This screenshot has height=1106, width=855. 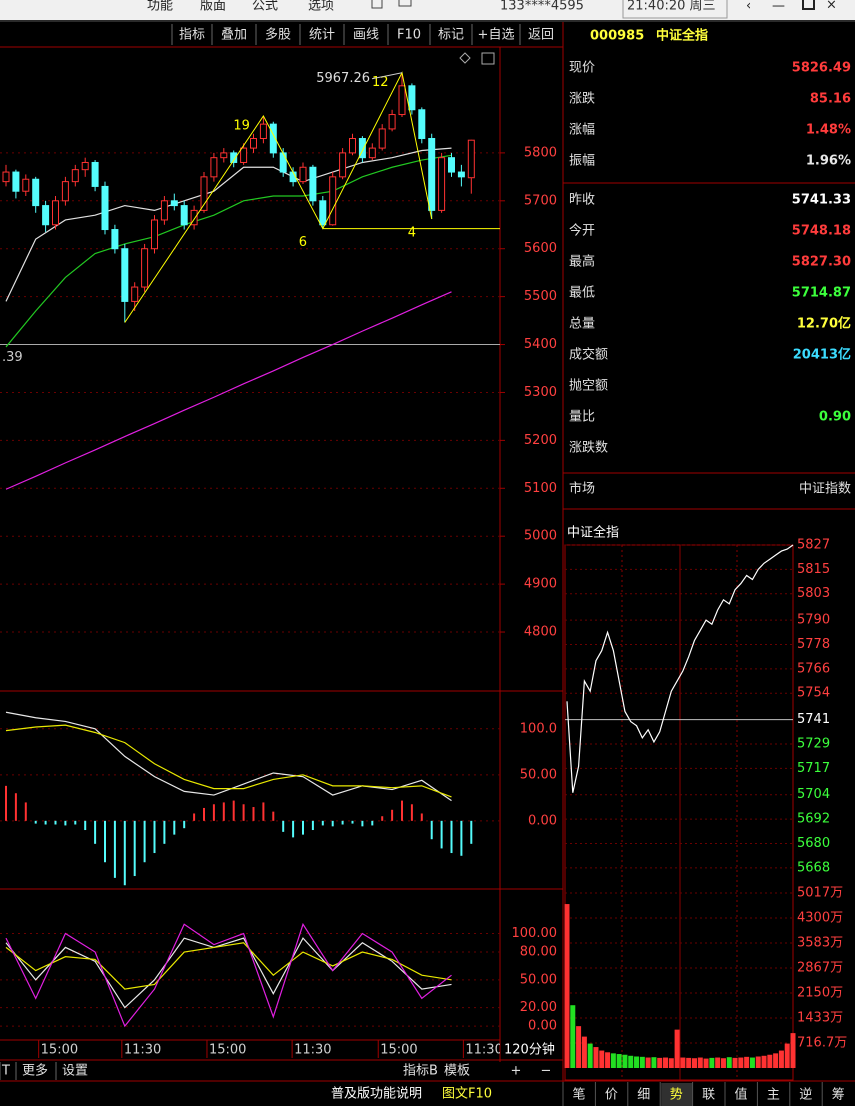 What do you see at coordinates (773, 1095) in the screenshot?
I see `tab: 主` at bounding box center [773, 1095].